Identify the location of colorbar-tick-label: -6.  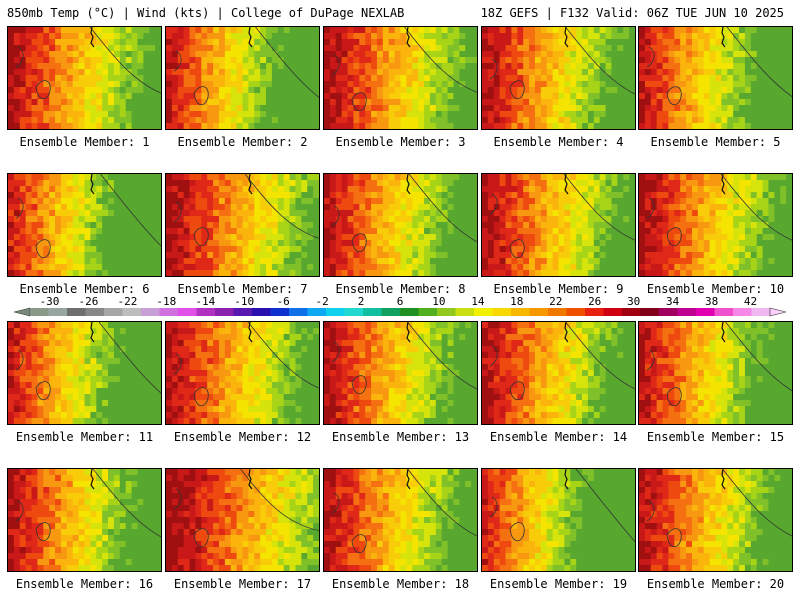
(283, 302).